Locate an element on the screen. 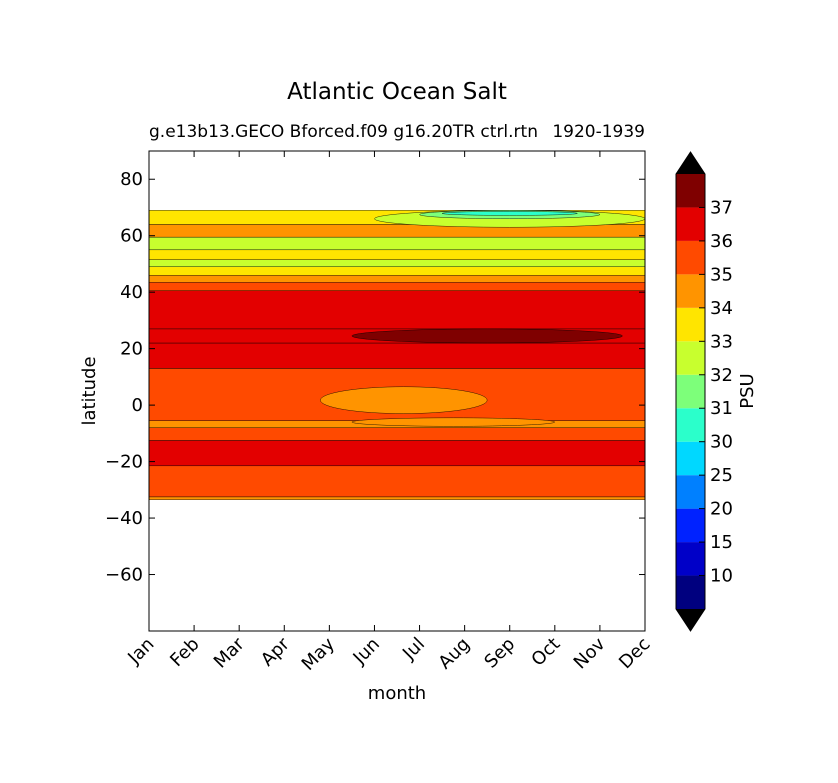  x-tick-label: Dec is located at coordinates (634, 653).